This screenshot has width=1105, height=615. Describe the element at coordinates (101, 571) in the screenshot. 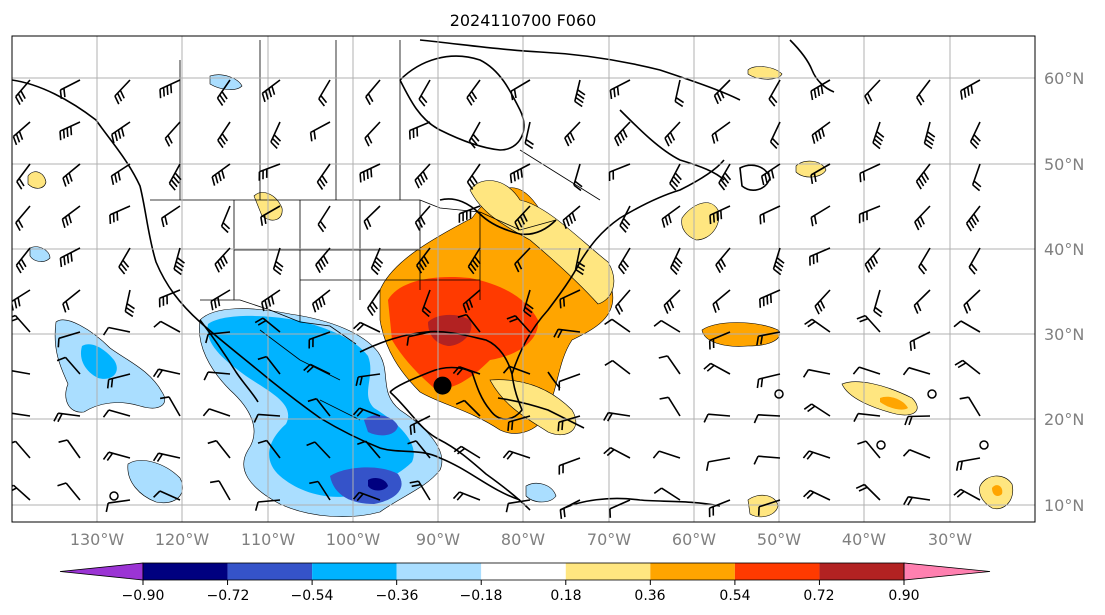

I see `colorbar-extend-low` at that location.